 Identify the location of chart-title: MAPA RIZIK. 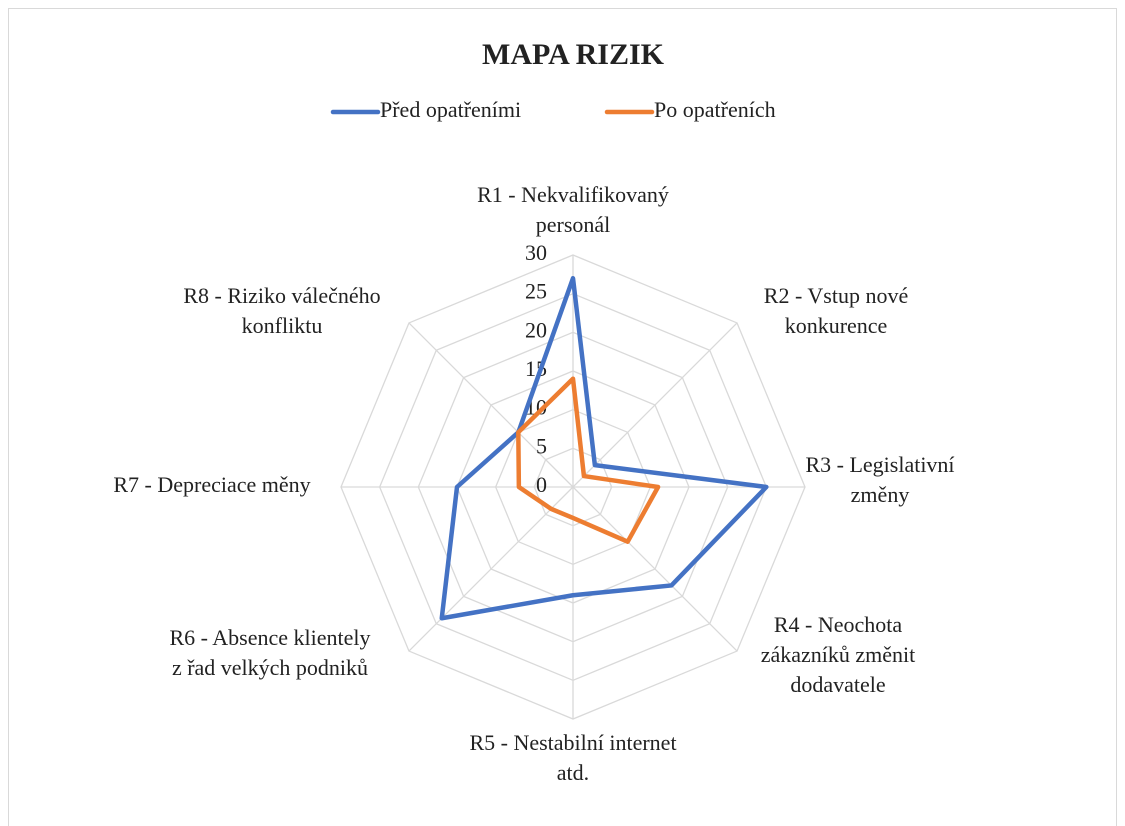
(573, 54).